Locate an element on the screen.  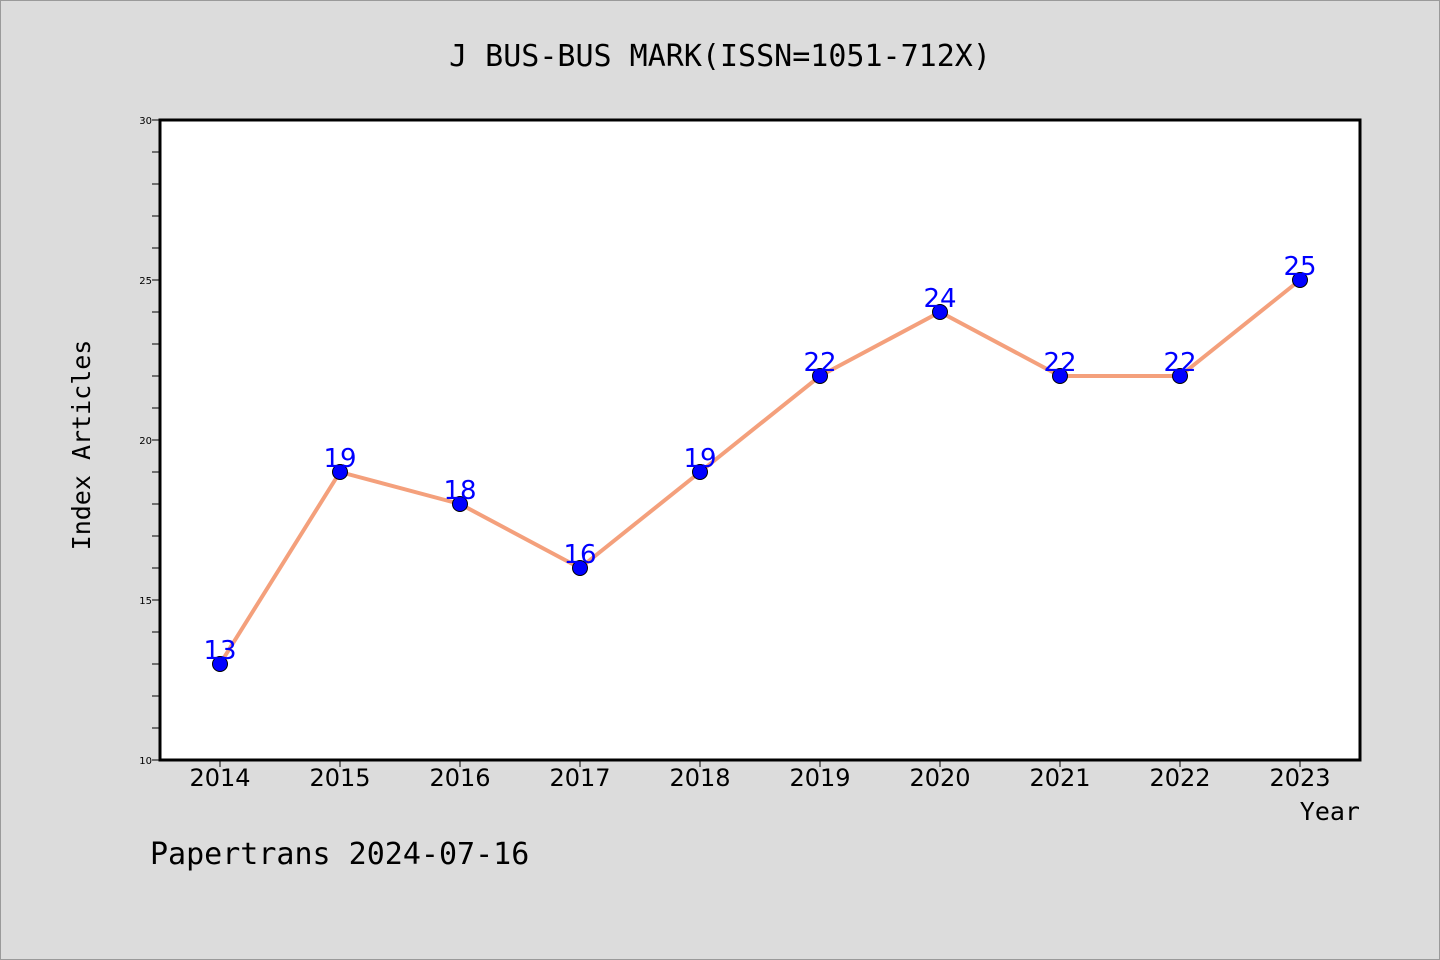
x-axis-label: Year is located at coordinates (1330, 811).